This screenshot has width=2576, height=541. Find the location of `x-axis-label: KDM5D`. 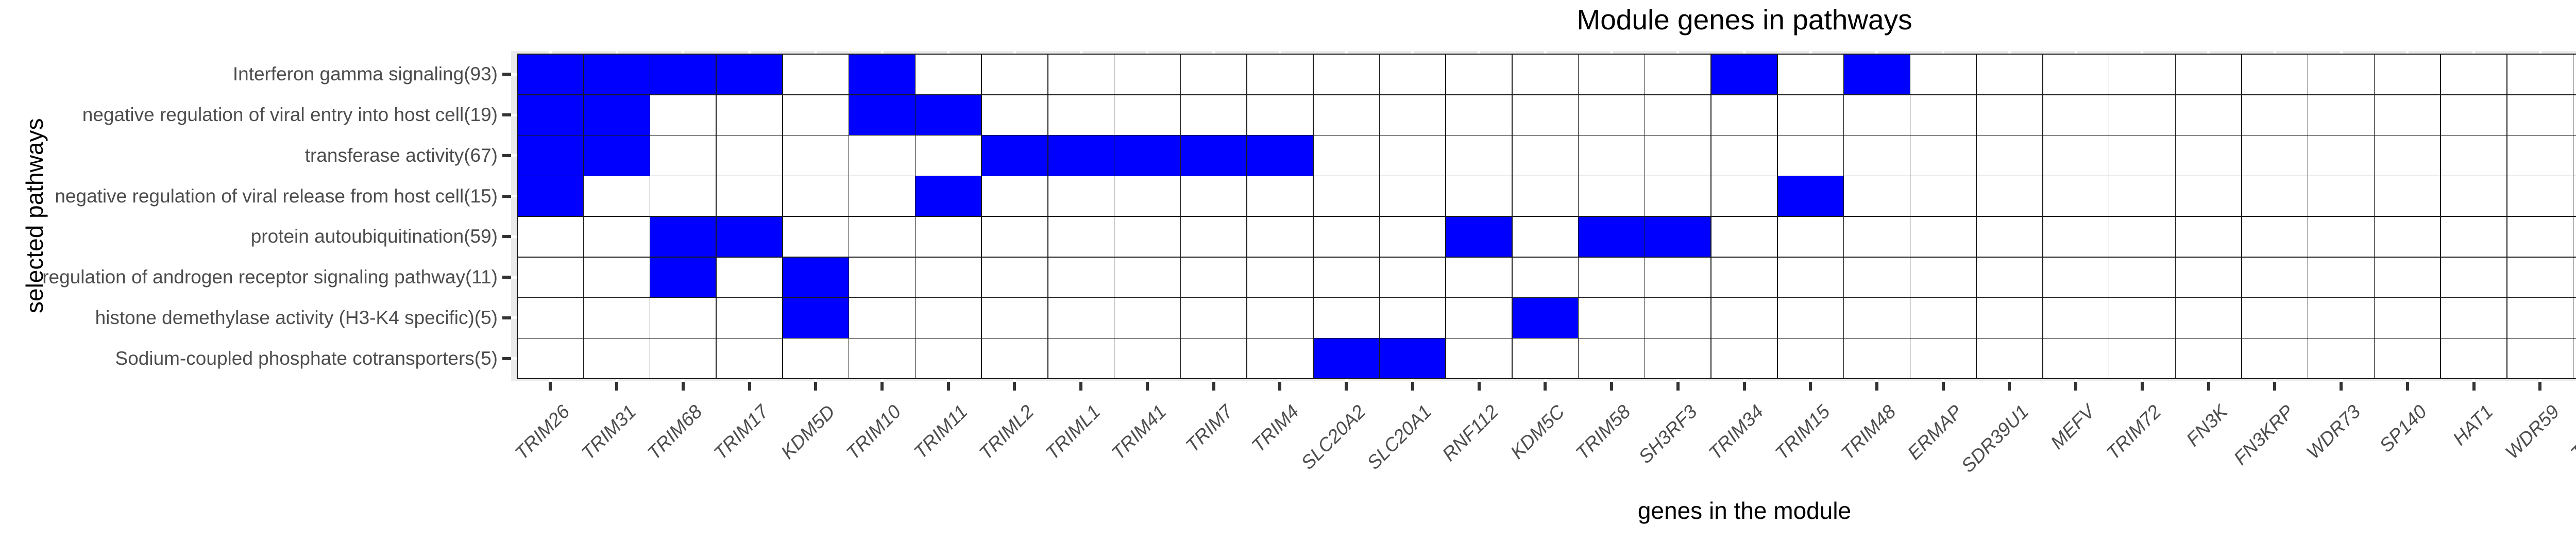

x-axis-label: KDM5D is located at coordinates (807, 432).